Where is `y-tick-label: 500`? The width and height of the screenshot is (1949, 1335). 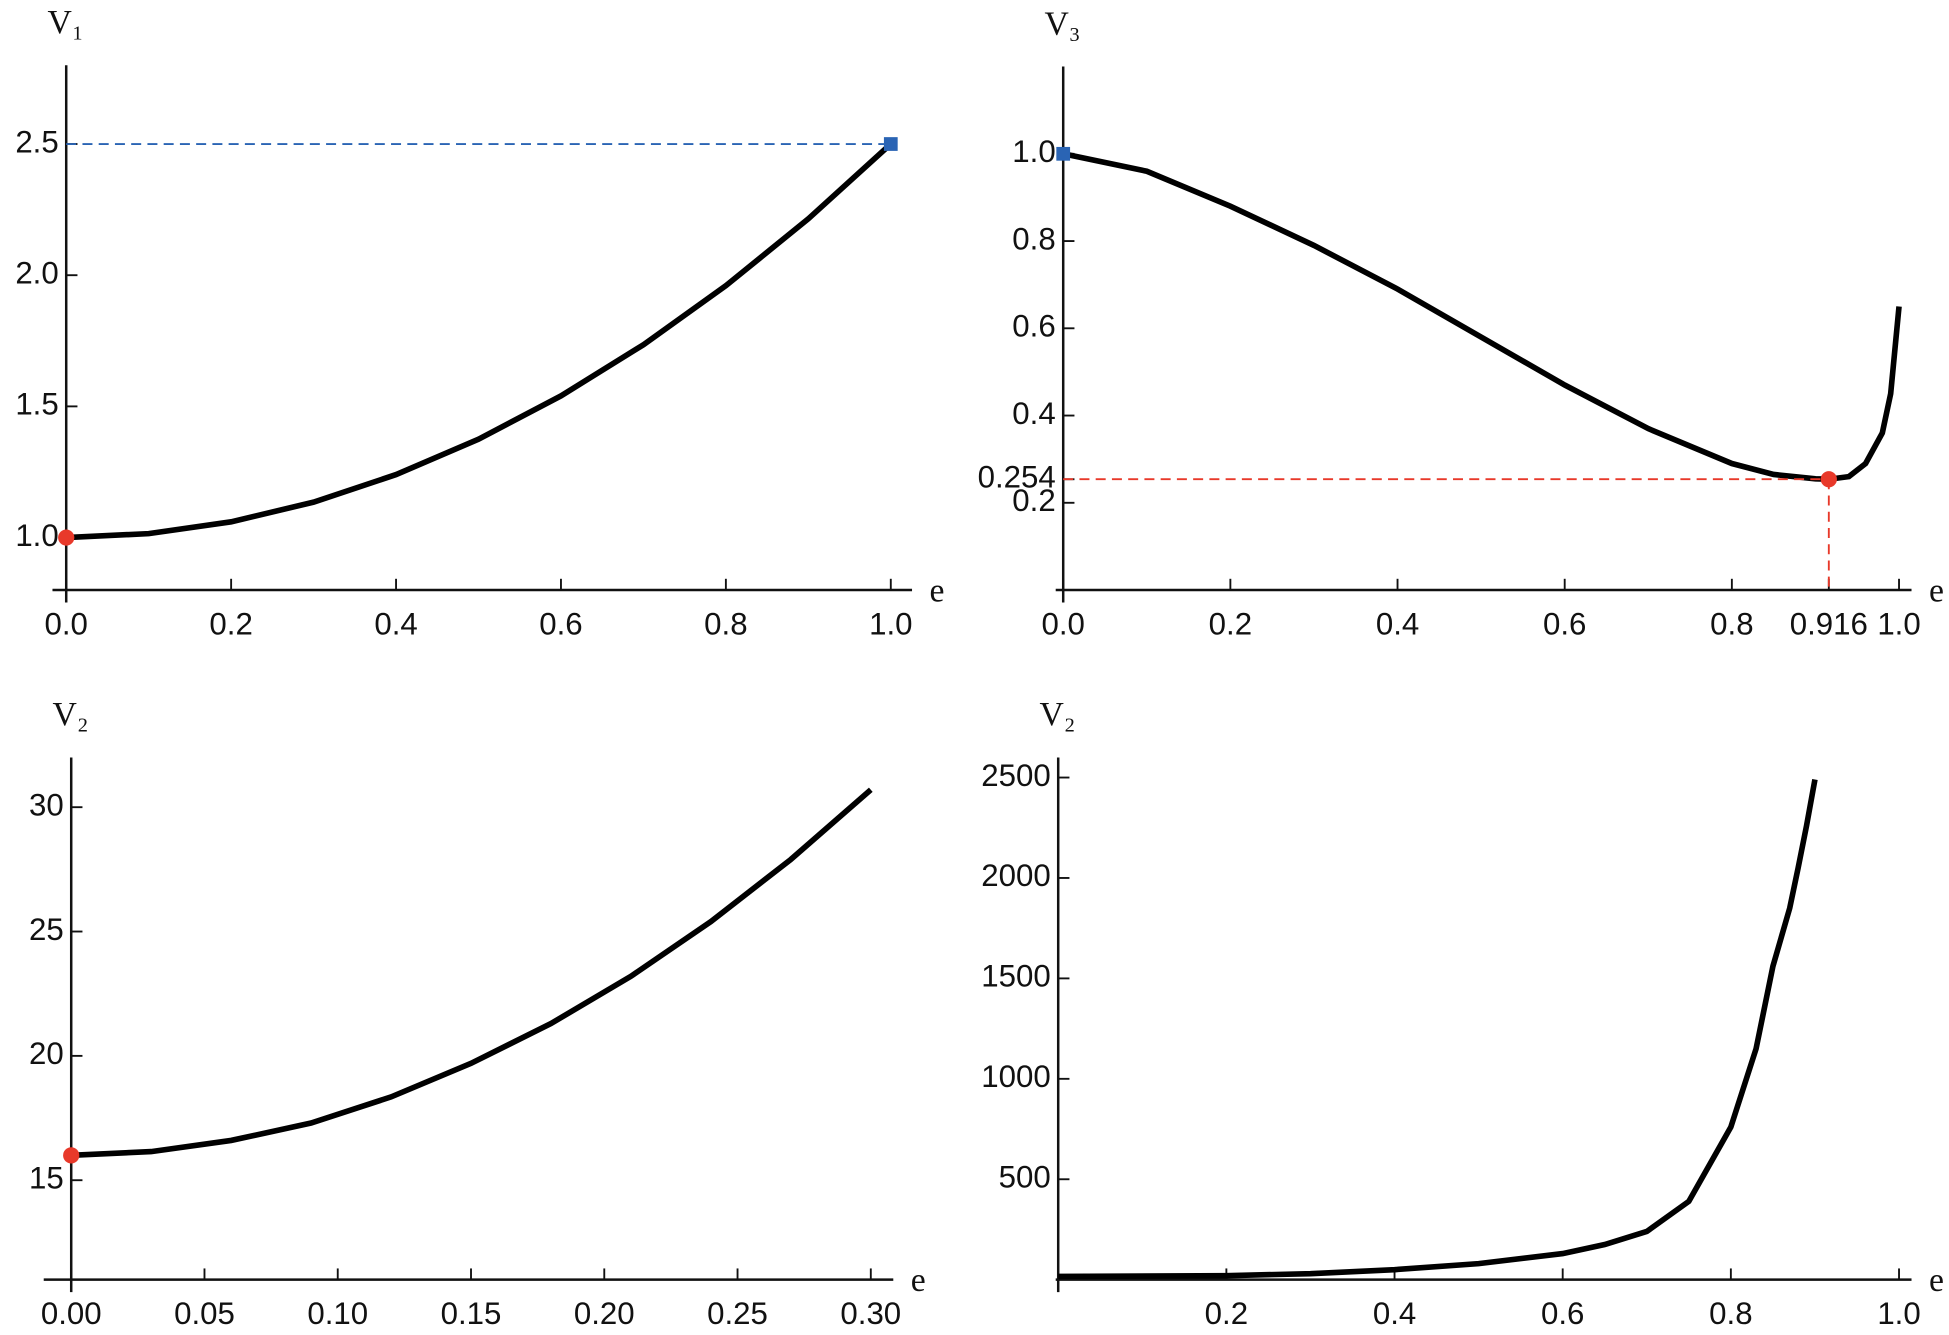 y-tick-label: 500 is located at coordinates (1025, 1177).